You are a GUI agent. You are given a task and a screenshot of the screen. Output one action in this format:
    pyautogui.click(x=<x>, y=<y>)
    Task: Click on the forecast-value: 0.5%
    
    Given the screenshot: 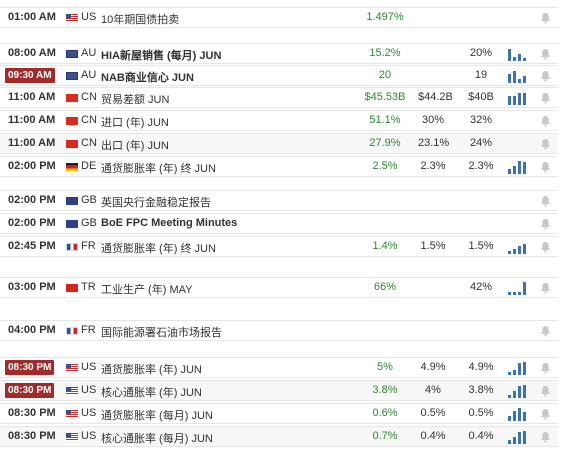 What is the action you would take?
    pyautogui.click(x=433, y=413)
    